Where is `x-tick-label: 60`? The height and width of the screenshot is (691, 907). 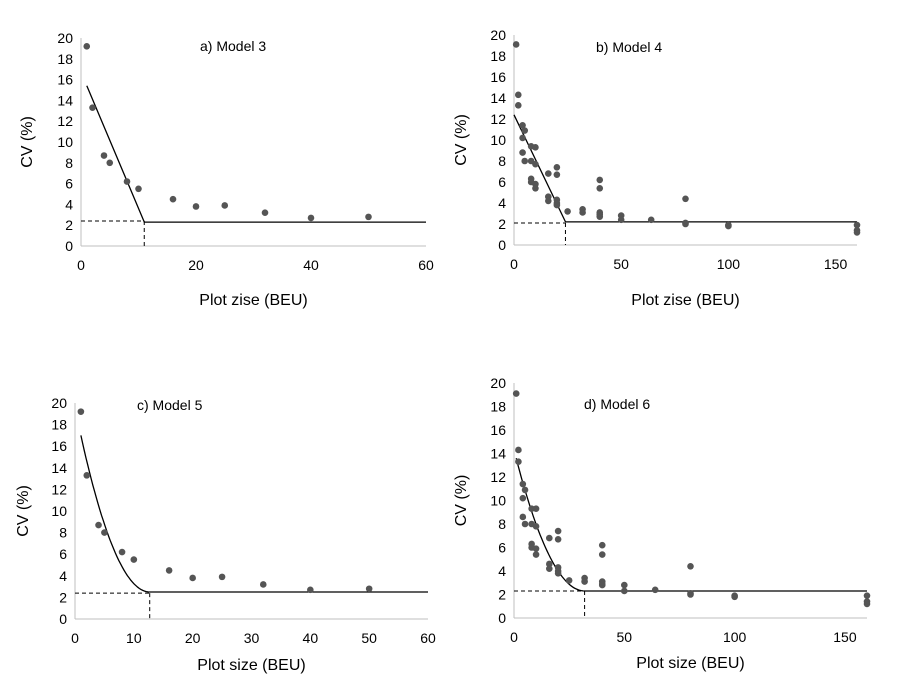 x-tick-label: 60 is located at coordinates (426, 265).